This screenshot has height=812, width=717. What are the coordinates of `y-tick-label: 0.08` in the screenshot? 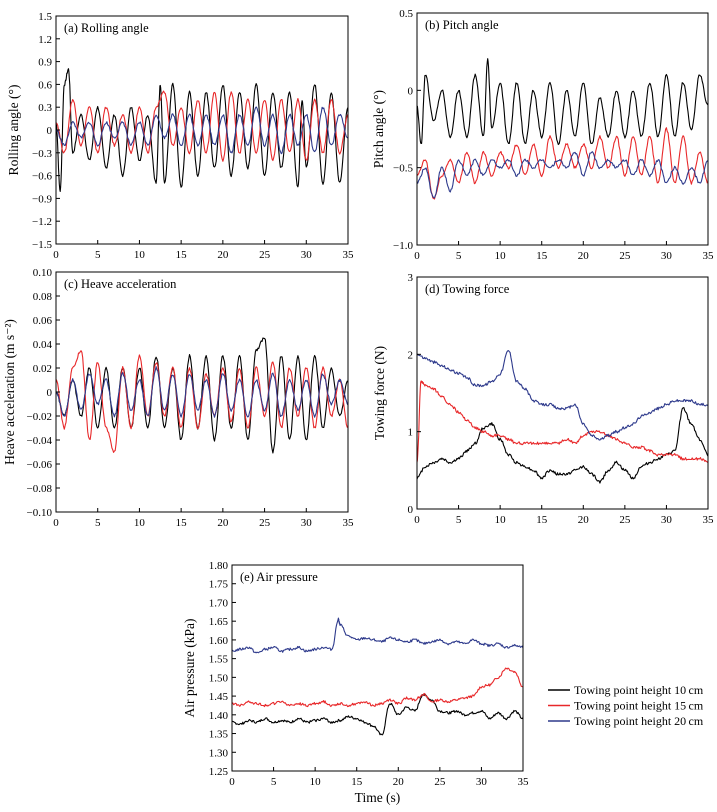 It's located at (43, 297).